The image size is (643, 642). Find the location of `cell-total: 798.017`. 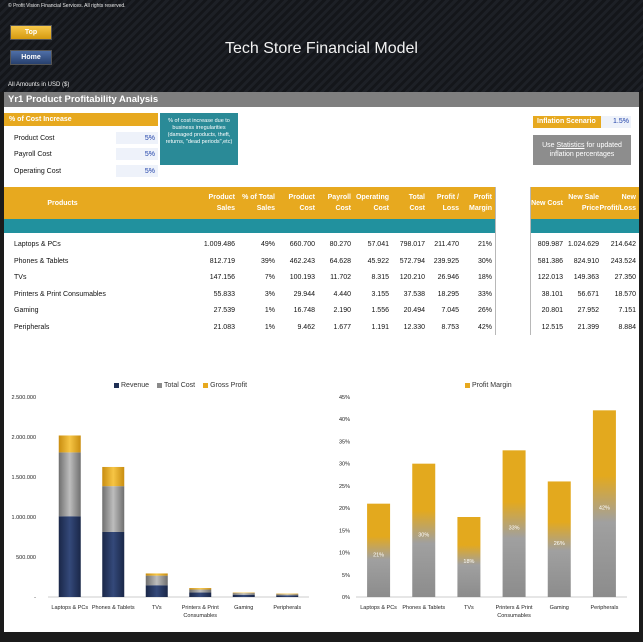

cell-total: 798.017 is located at coordinates (412, 244).